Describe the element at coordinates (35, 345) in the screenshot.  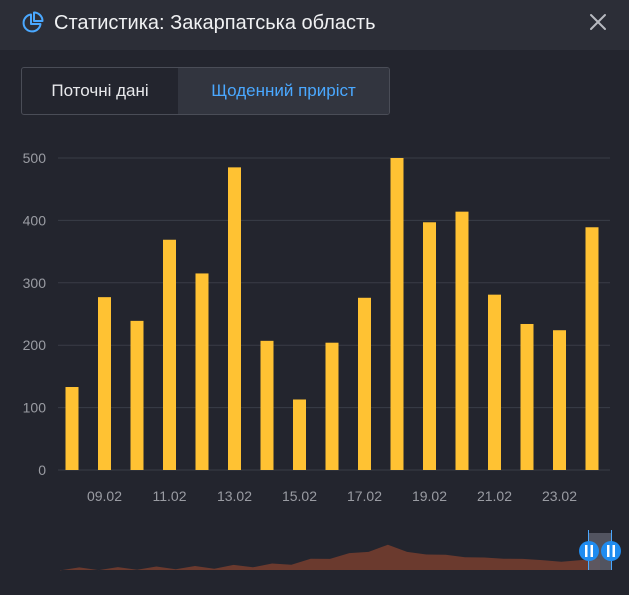
I see `y-tick-label: 200` at that location.